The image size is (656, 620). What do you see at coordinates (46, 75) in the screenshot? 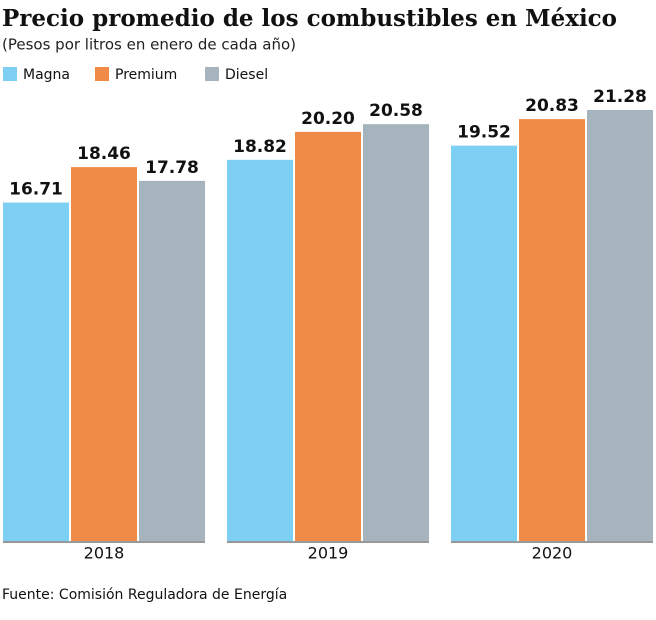
I see `legend-label: Magna` at bounding box center [46, 75].